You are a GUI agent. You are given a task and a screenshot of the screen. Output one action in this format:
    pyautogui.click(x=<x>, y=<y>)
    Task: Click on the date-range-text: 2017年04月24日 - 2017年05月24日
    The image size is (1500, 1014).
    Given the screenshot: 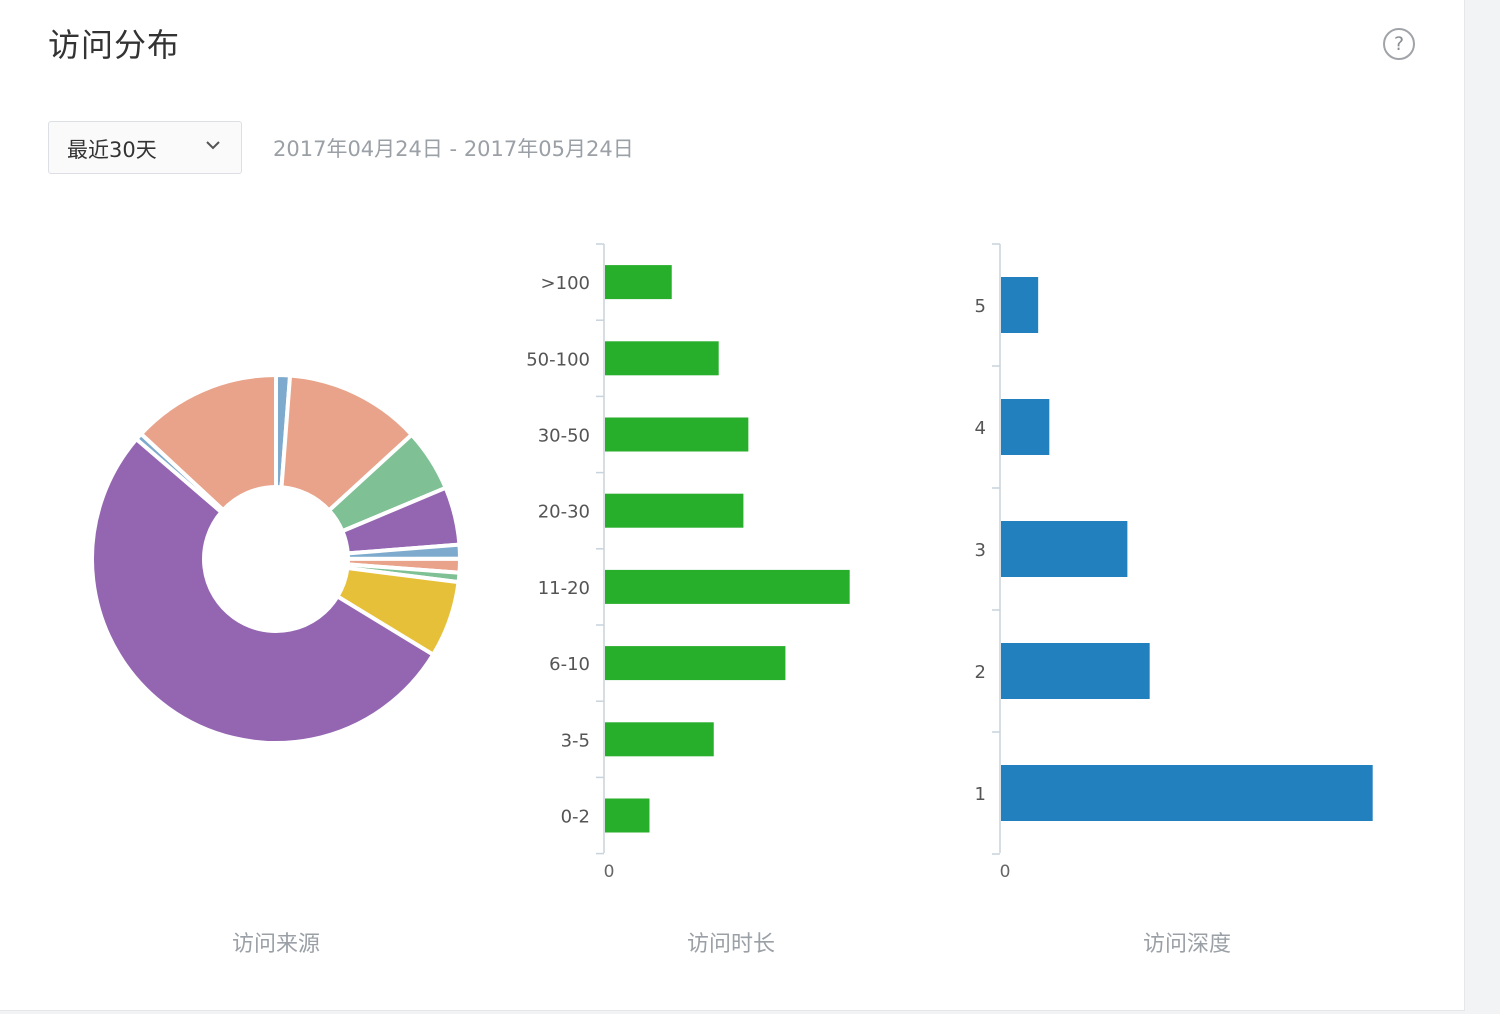 What is the action you would take?
    pyautogui.click(x=453, y=149)
    